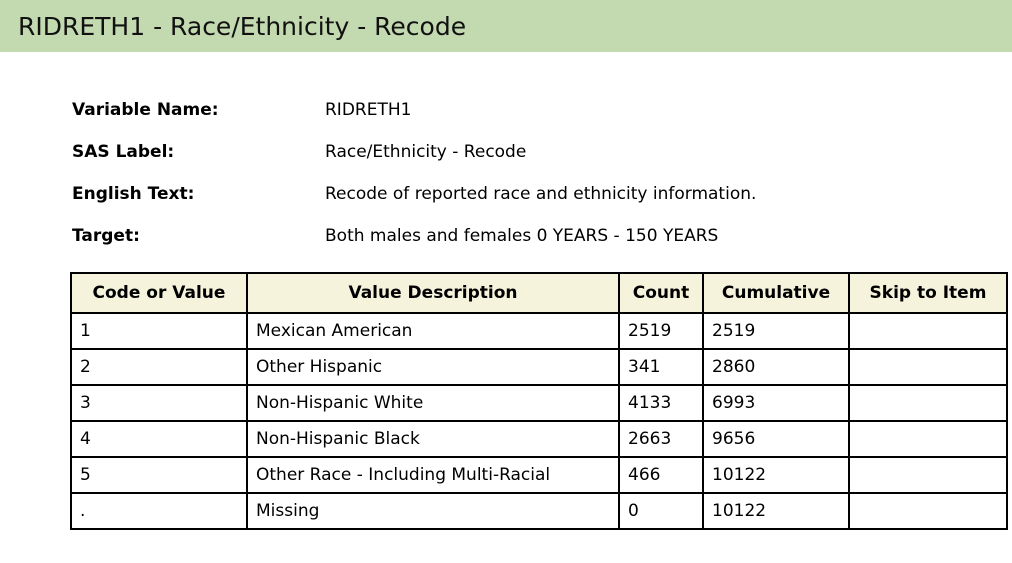 This screenshot has height=563, width=1012. Describe the element at coordinates (159, 403) in the screenshot. I see `cell-code: 3` at that location.